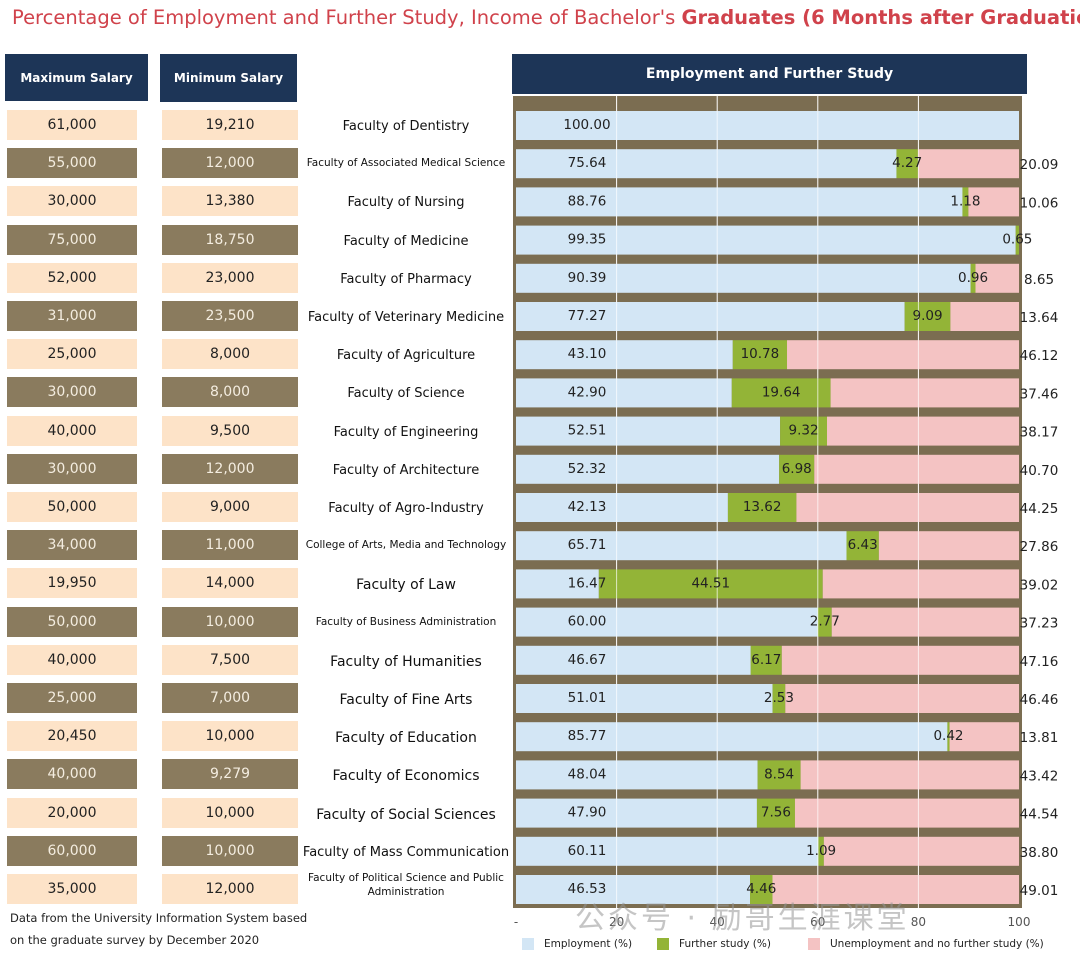 The width and height of the screenshot is (1080, 968). What do you see at coordinates (406, 700) in the screenshot?
I see `faculty-label: Faculty of Fine Arts` at bounding box center [406, 700].